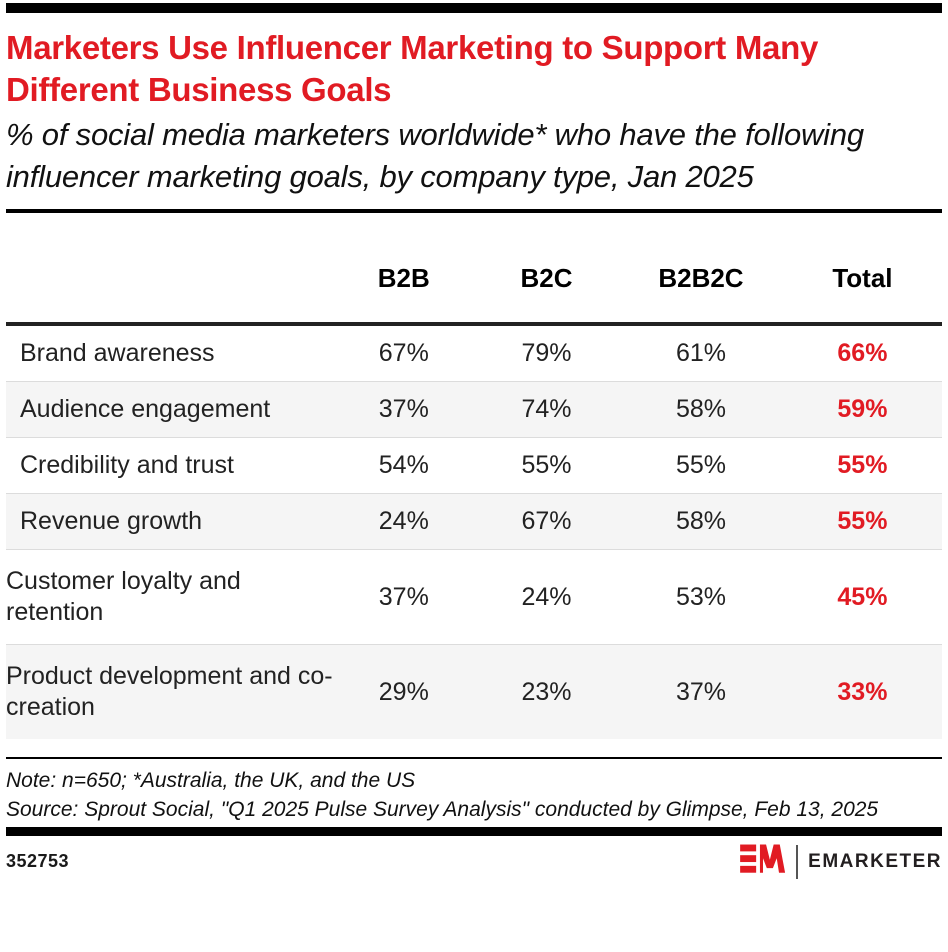  I want to click on table-row: Audience engagement 37% 74% 58% 59%, so click(474, 409).